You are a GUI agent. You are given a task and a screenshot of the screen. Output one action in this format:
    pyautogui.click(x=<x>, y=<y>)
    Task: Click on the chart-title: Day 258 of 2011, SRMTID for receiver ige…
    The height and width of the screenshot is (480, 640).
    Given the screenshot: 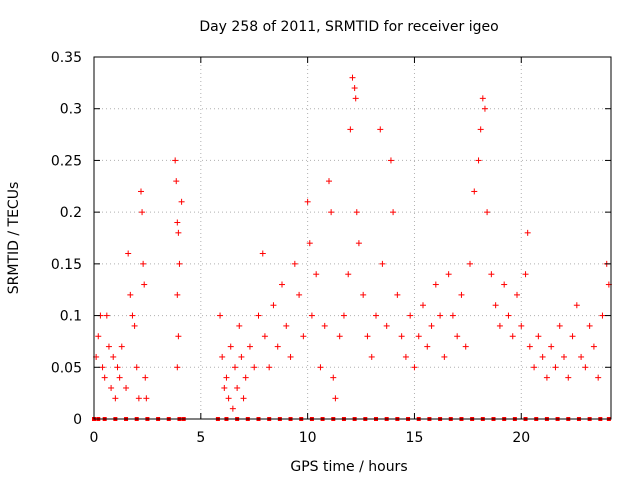 What is the action you would take?
    pyautogui.click(x=348, y=27)
    